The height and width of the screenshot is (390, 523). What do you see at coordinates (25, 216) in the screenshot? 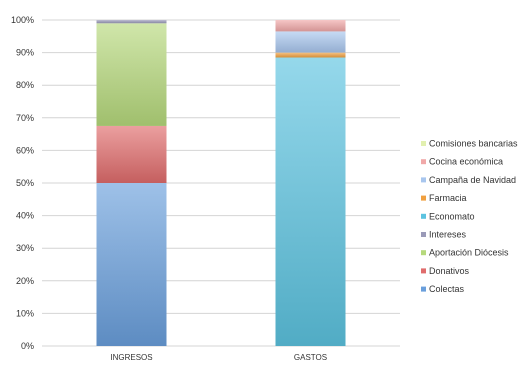
I see `y-tick-label: 40%` at bounding box center [25, 216].